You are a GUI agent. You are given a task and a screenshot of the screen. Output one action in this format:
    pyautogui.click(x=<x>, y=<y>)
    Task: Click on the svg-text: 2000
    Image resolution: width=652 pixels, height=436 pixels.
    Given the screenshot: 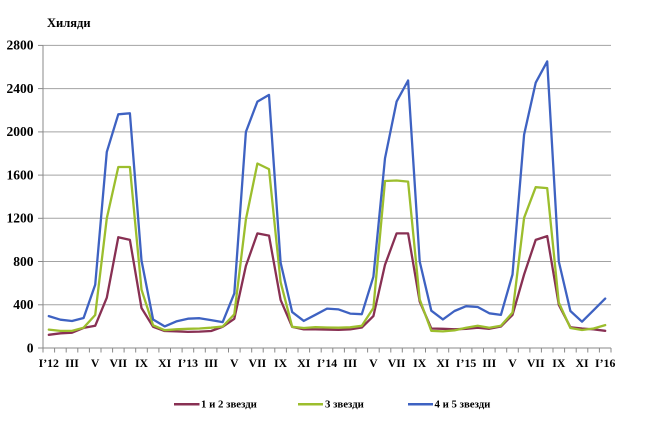 What is the action you would take?
    pyautogui.click(x=20, y=131)
    